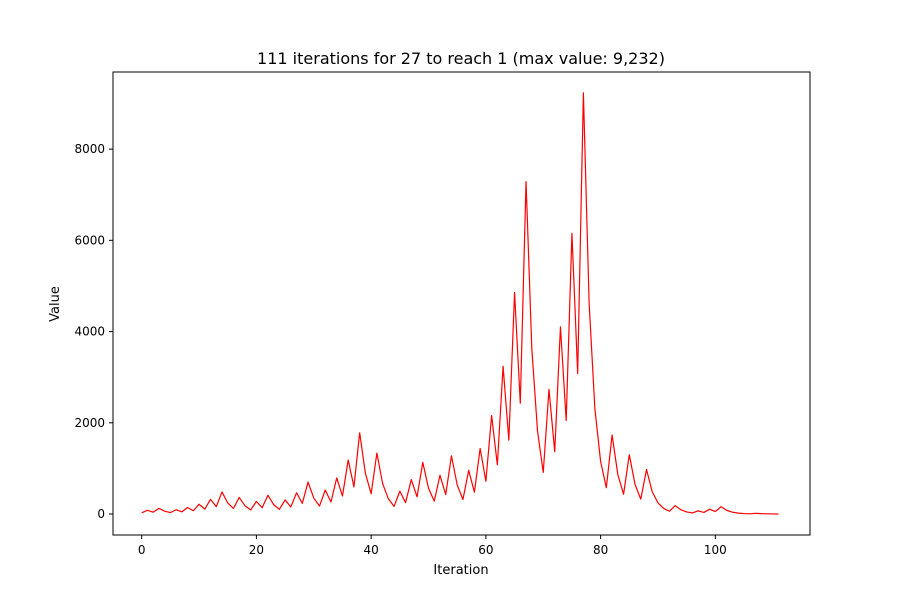 This screenshot has height=600, width=900. Describe the element at coordinates (715, 550) in the screenshot. I see `x-tick-label: 100` at that location.